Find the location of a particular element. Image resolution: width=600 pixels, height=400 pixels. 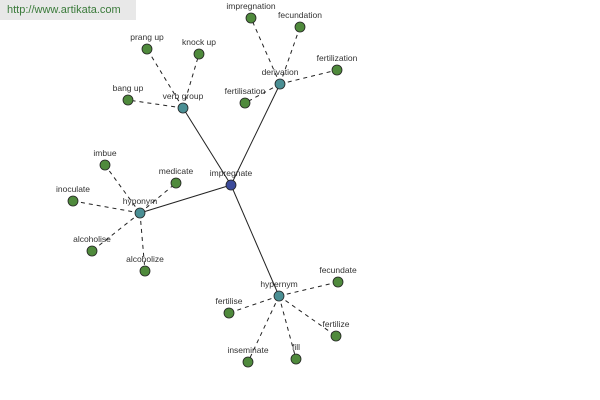

watermark: http://www.artikata.com is located at coordinates (68, 10).